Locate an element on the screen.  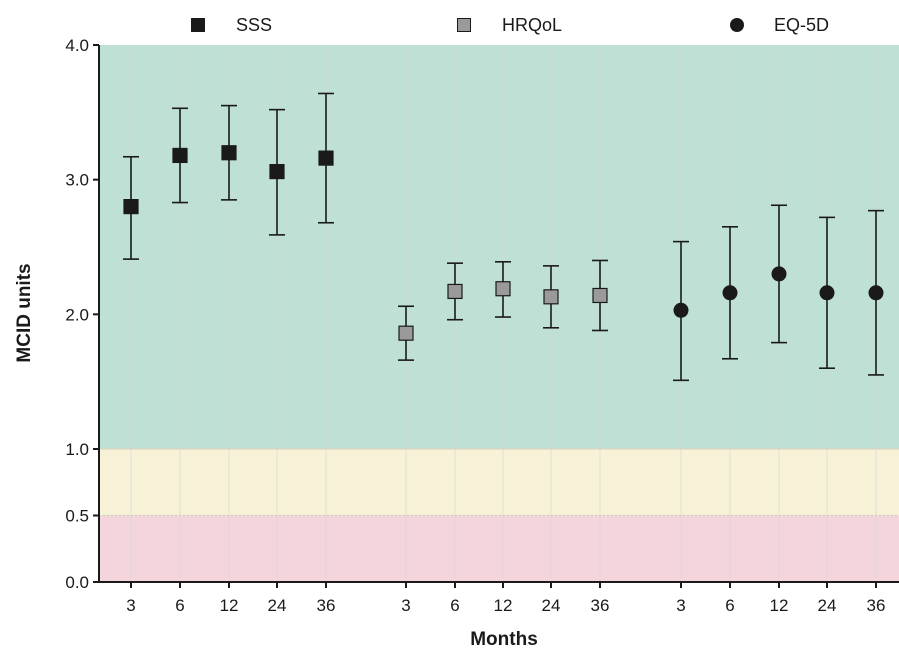
x-axis-ticks: 3 6 12 24 36 3 6 12 24 36 3 6 12 24 36 is located at coordinates (505, 598).